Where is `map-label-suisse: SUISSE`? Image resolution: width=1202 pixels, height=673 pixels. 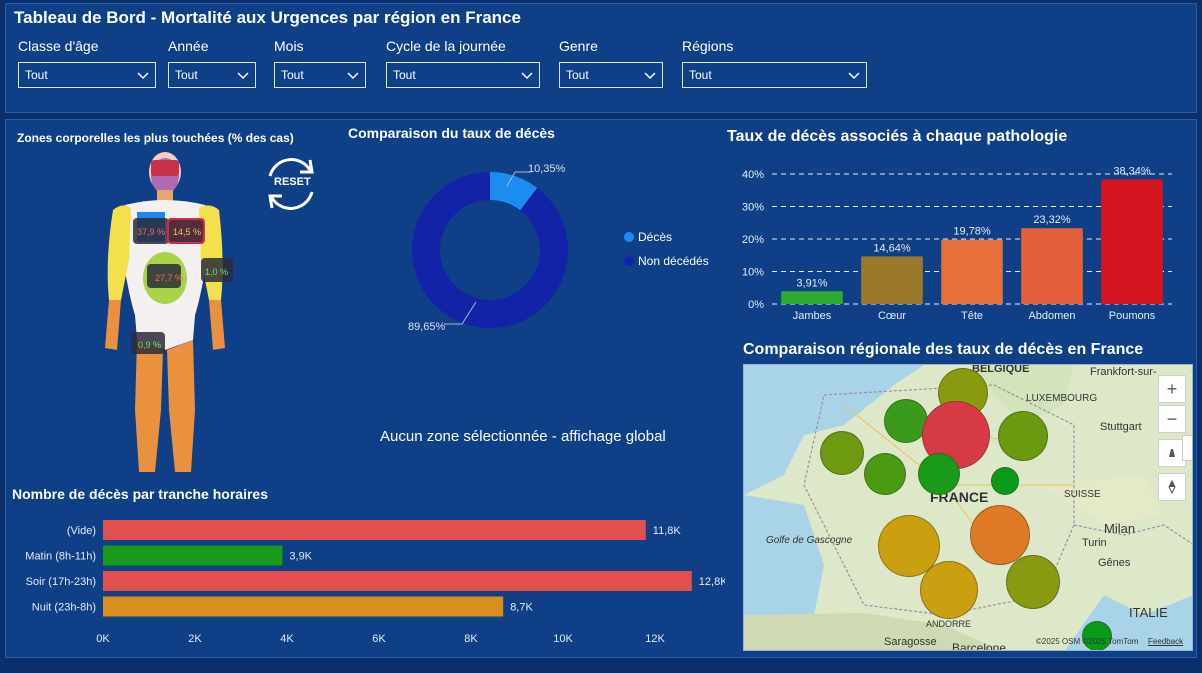
map-label-suisse: SUISSE is located at coordinates (1082, 494).